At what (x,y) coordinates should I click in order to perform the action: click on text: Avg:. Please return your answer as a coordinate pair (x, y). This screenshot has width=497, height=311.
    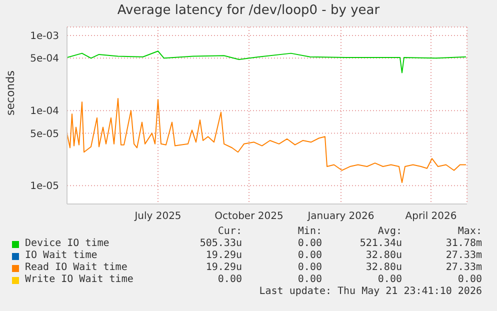
    Looking at the image, I should click on (389, 232).